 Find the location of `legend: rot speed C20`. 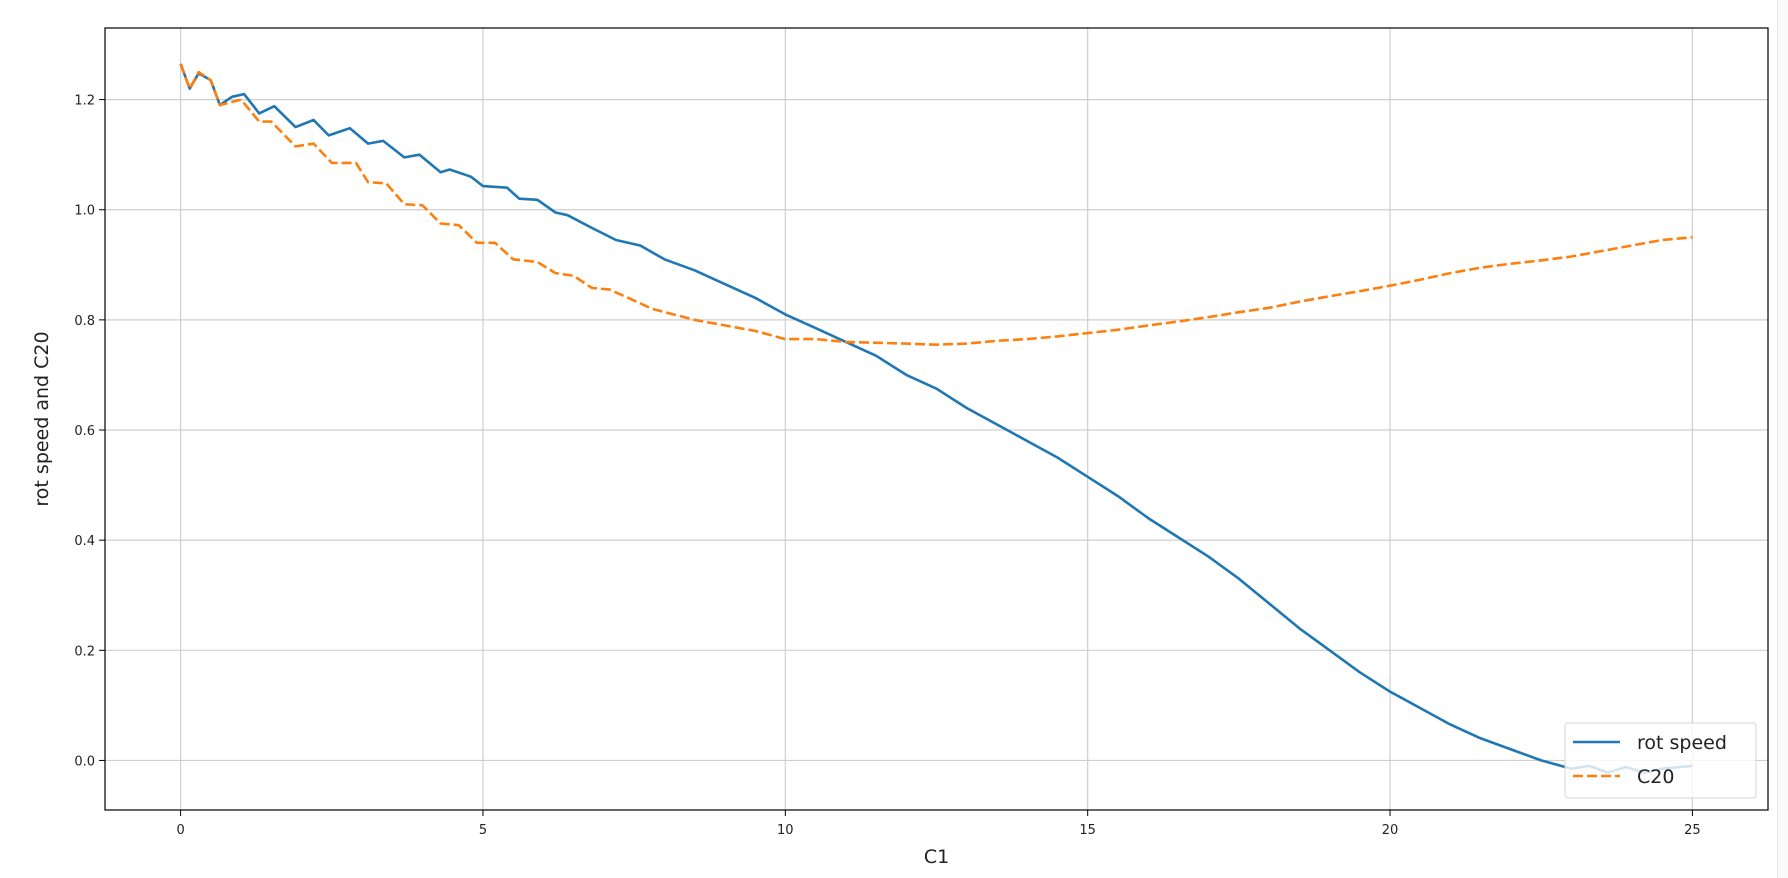

legend: rot speed C20 is located at coordinates (1660, 760).